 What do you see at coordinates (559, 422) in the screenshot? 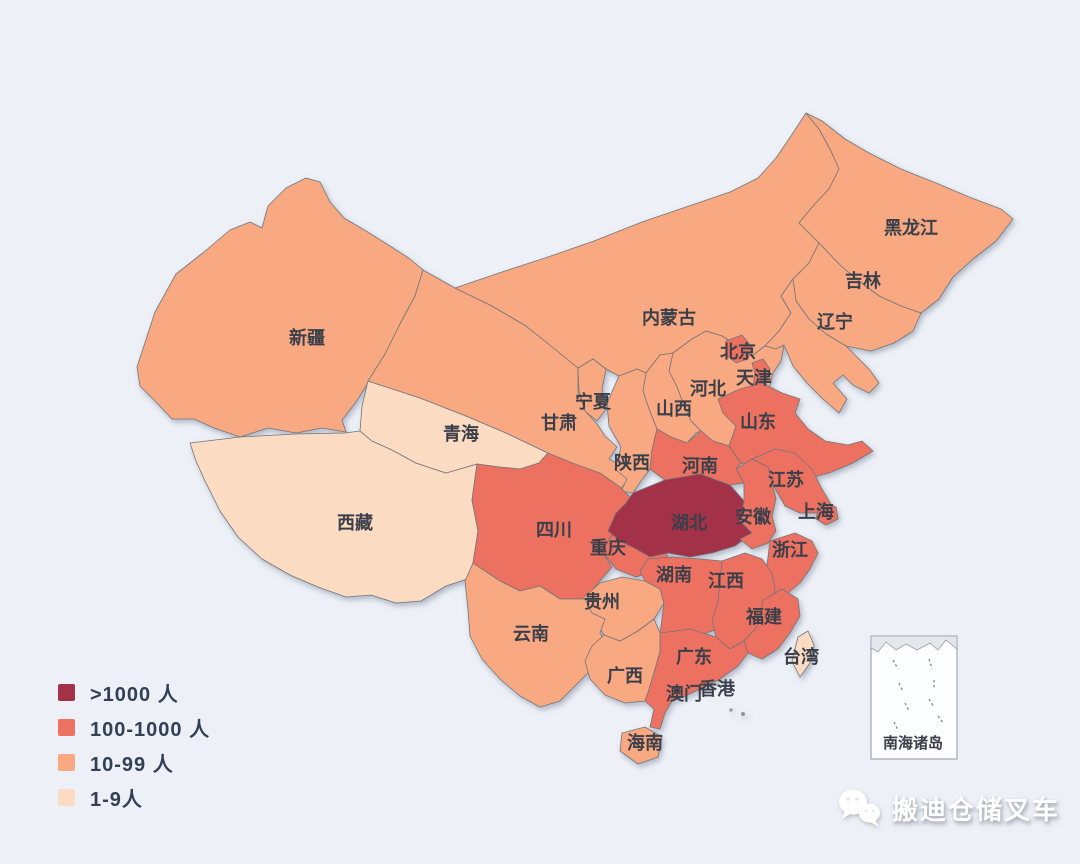
I see `province-label-gansu: 甘肃` at bounding box center [559, 422].